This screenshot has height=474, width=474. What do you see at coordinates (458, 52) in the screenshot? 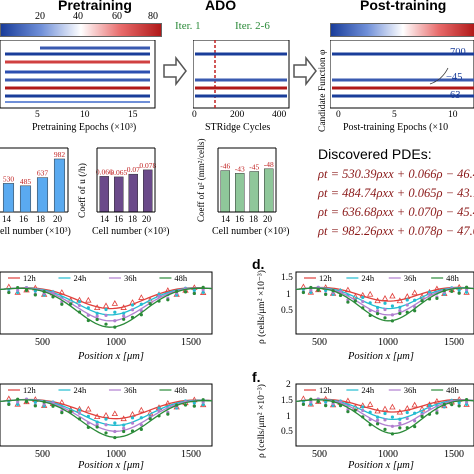
I see `post-line-label-700: 700` at bounding box center [458, 52].